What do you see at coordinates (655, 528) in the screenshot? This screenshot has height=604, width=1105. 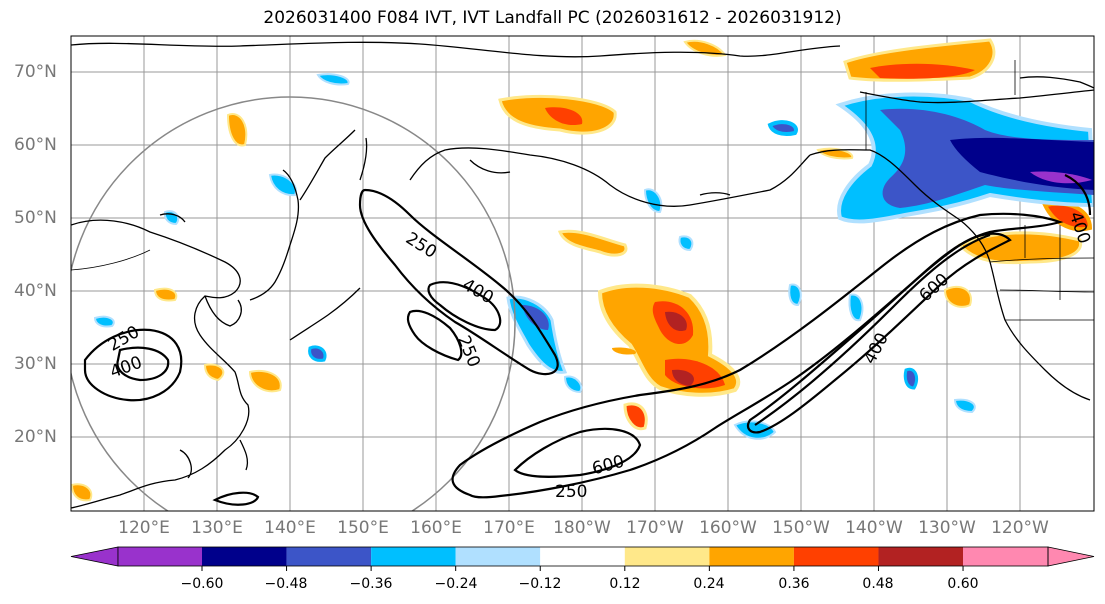 I see `lon-label-170w: 170°W` at bounding box center [655, 528].